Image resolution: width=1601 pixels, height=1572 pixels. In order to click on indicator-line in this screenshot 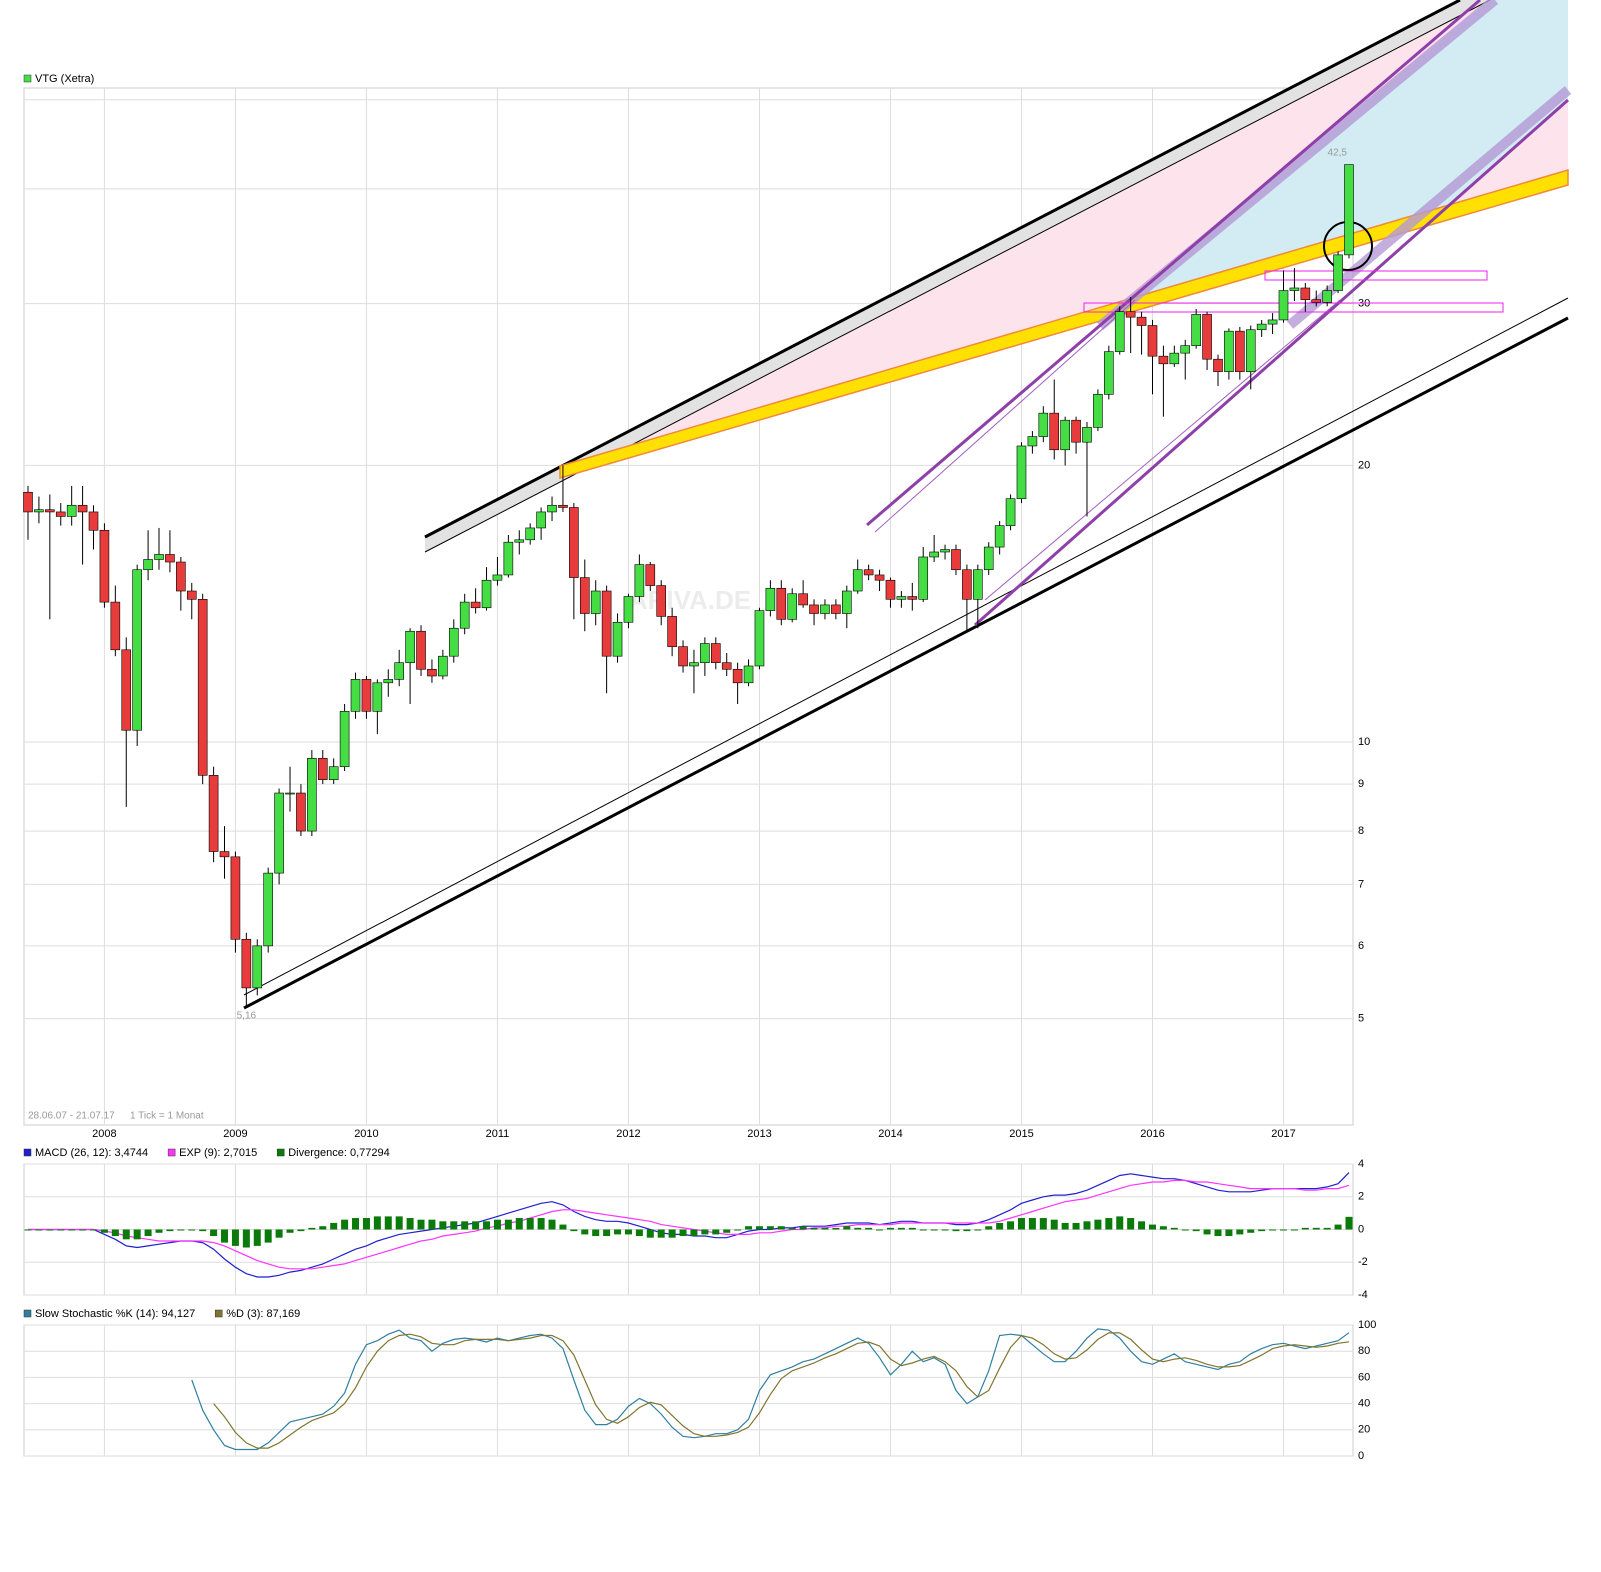, I will do `click(781, 1390)`.